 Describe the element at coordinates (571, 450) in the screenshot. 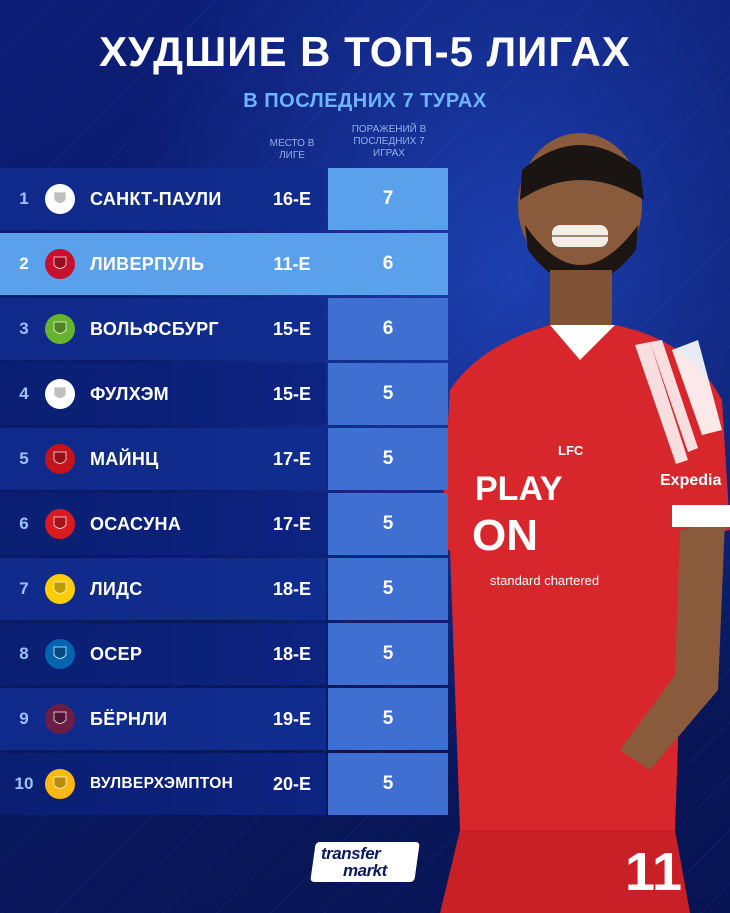

I see `club-badge-text: LFC` at that location.